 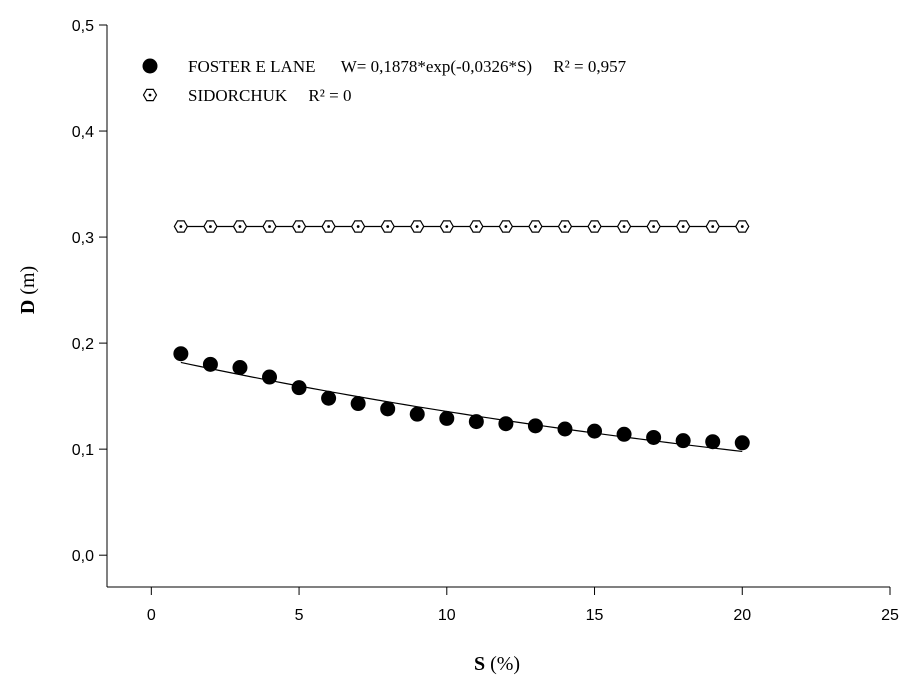 I want to click on y-axis-title: D (m), so click(x=28, y=290).